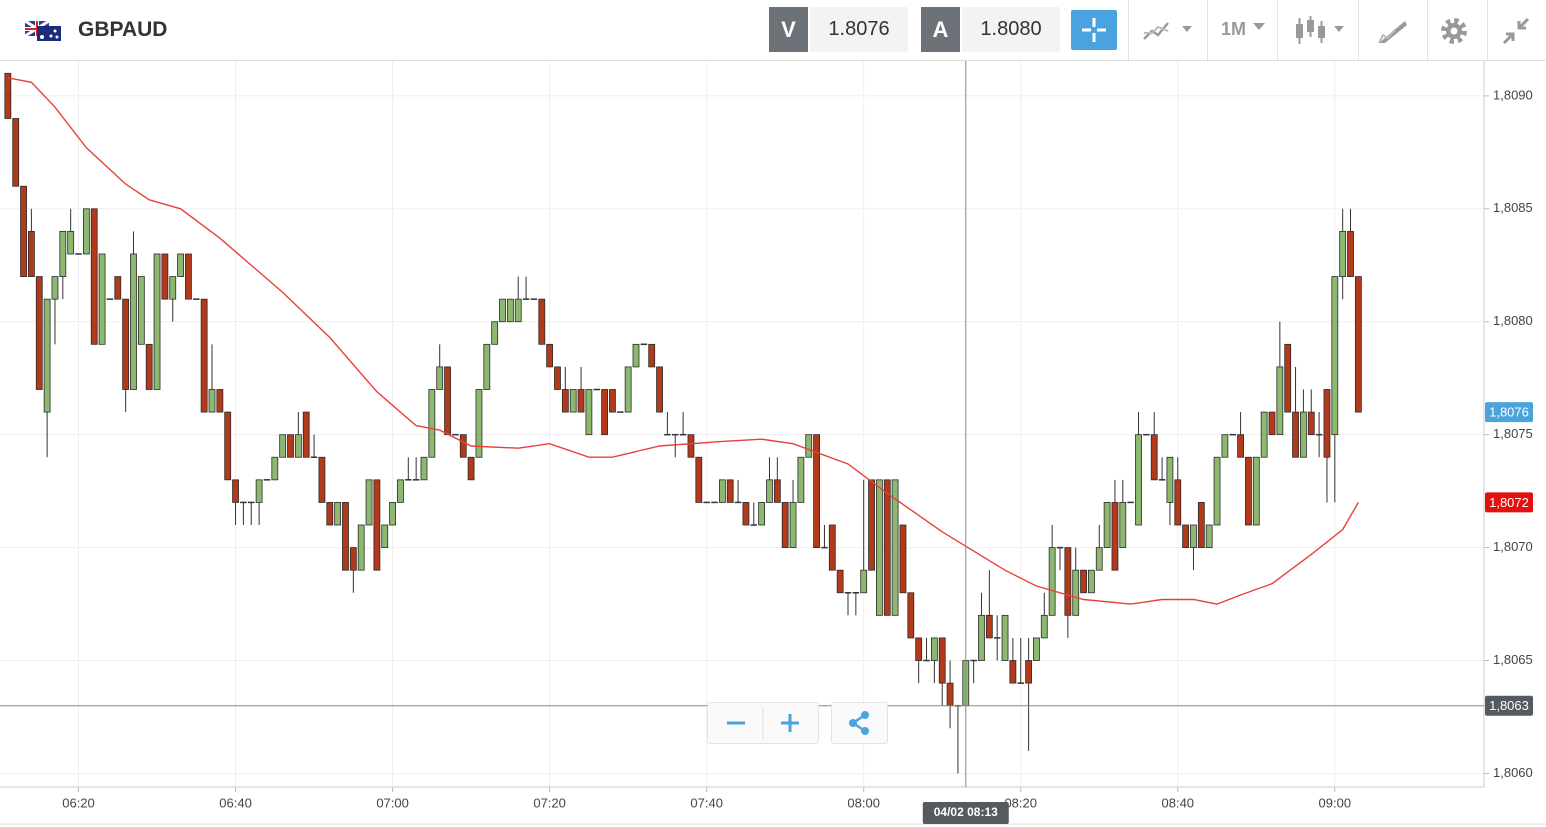  What do you see at coordinates (863, 802) in the screenshot?
I see `x-tick-label: 08:00` at bounding box center [863, 802].